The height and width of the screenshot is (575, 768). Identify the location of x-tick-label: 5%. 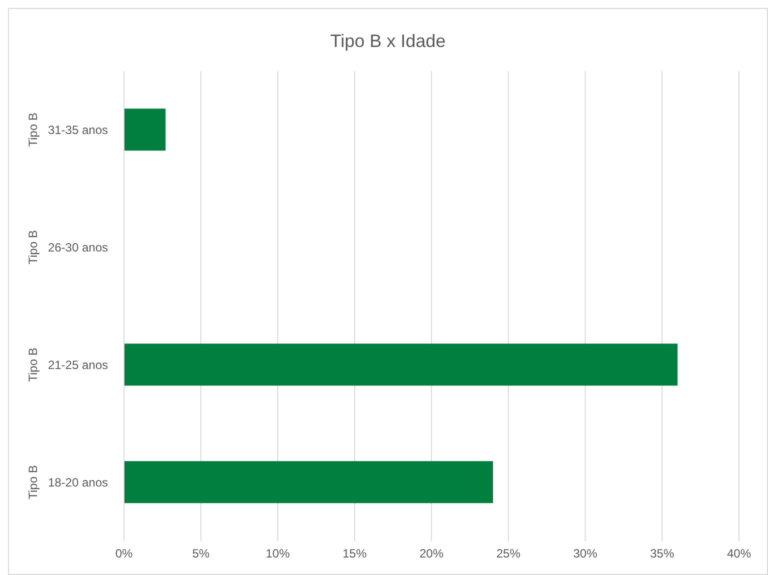
(201, 553).